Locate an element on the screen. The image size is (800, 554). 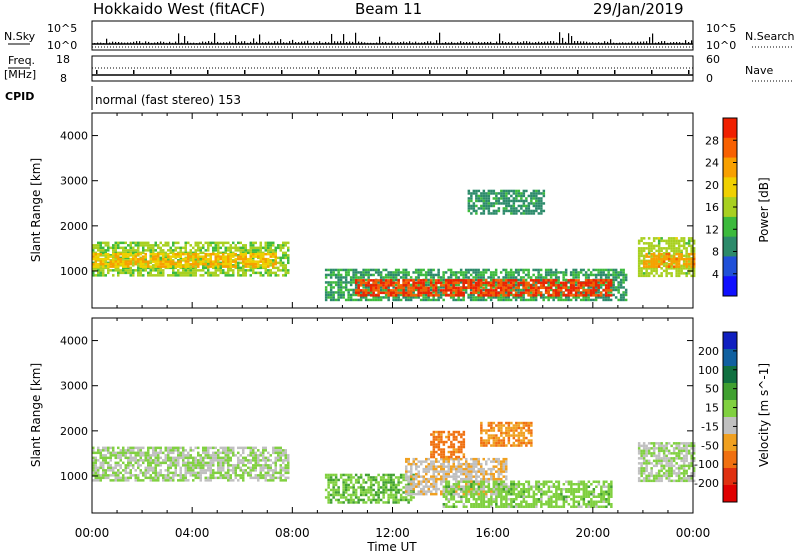
freq-mark is located at coordinates (578, 72).